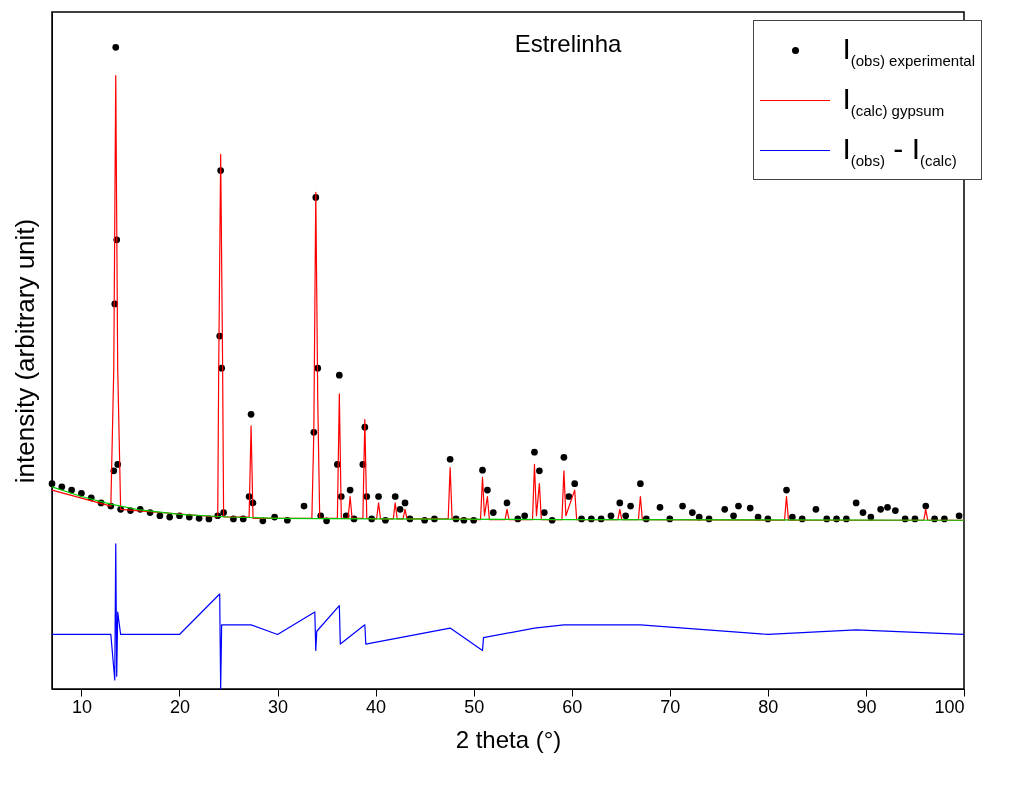 This screenshot has height=796, width=1010. I want to click on legend-label: I$_{(obs)}$ - I$_{(calc)}$, so click(899, 150).